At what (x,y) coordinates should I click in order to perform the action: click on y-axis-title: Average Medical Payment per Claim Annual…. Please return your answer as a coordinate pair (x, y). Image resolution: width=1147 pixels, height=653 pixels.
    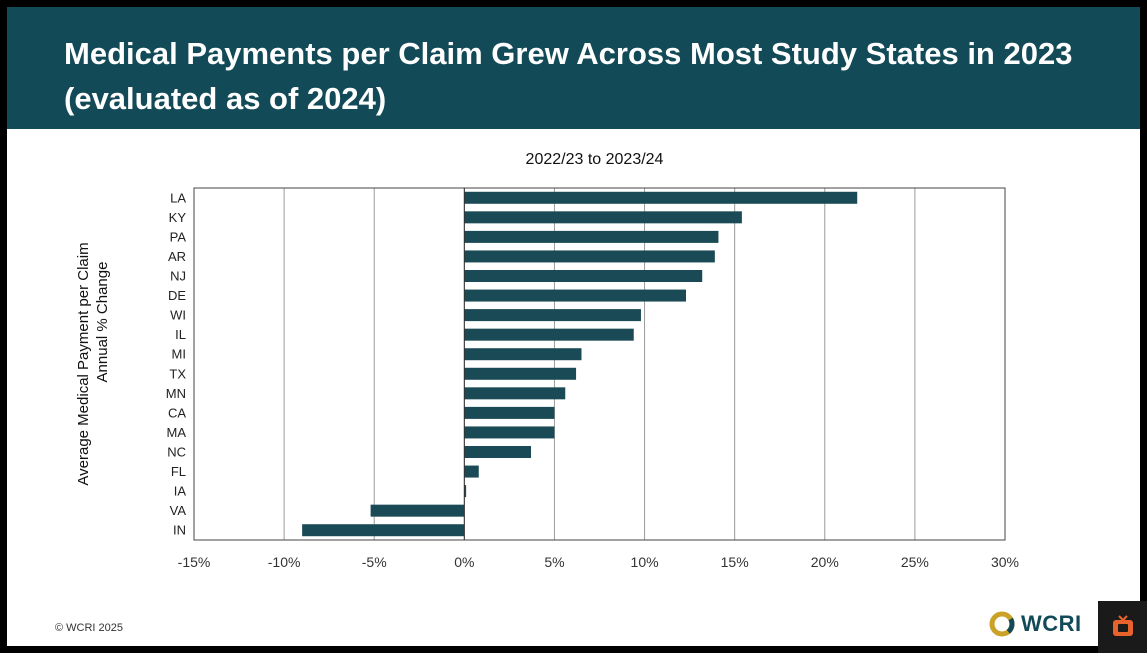
    Looking at the image, I should click on (93, 363).